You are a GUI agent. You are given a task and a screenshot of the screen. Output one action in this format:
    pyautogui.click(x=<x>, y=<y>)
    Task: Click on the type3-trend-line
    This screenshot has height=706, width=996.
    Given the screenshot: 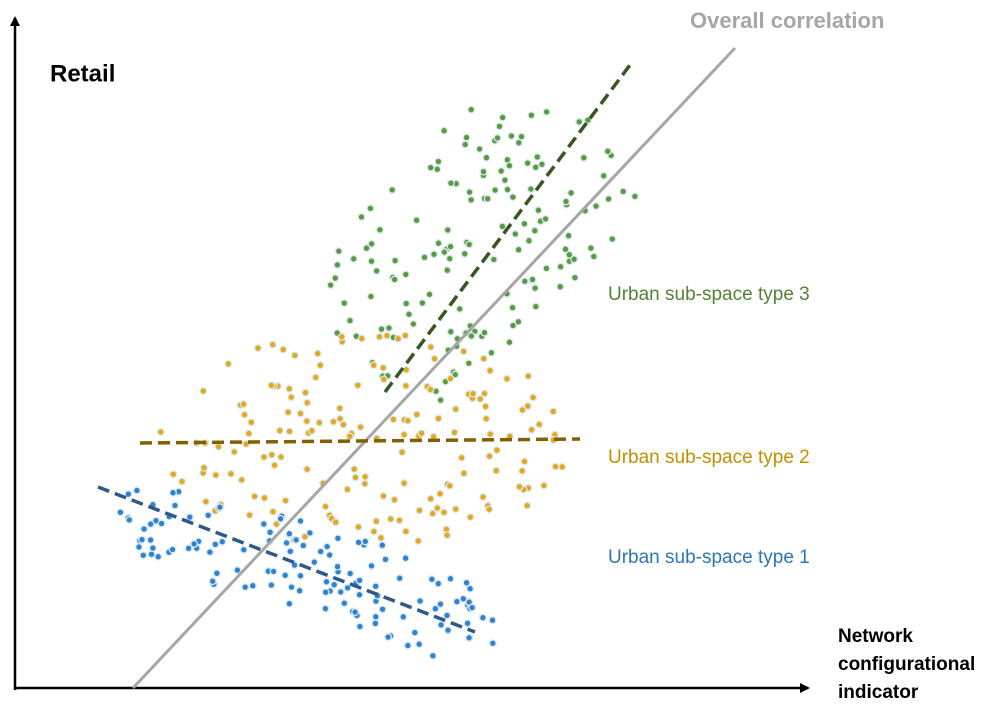 What is the action you would take?
    pyautogui.click(x=507, y=228)
    